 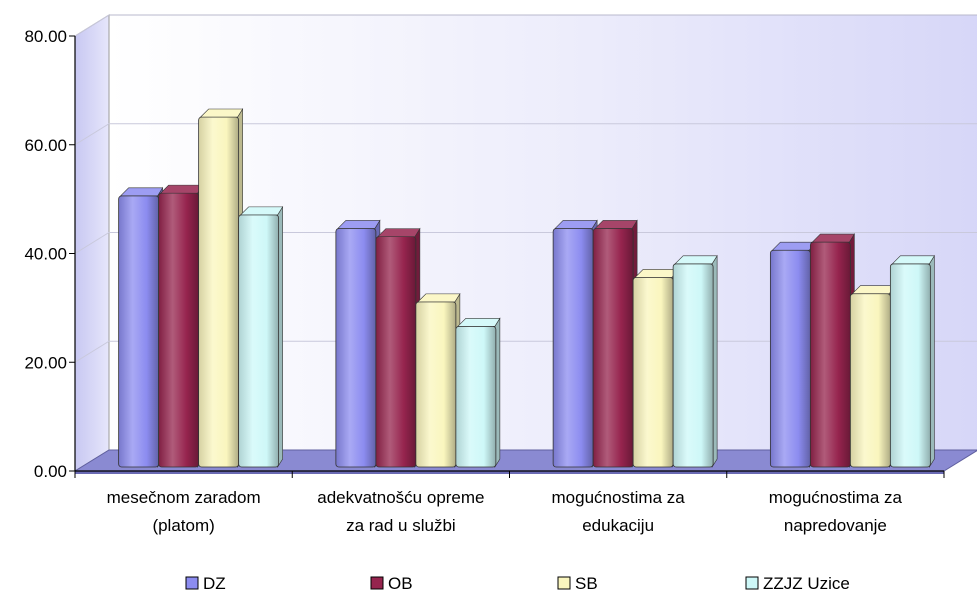 What do you see at coordinates (836, 511) in the screenshot?
I see `category-label: mogućnostima za napredovanje` at bounding box center [836, 511].